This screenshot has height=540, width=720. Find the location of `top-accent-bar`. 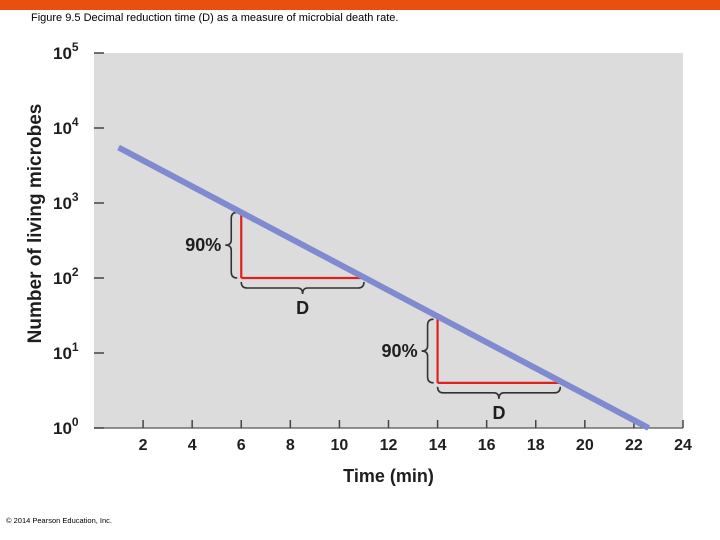

top-accent-bar is located at coordinates (360, 5).